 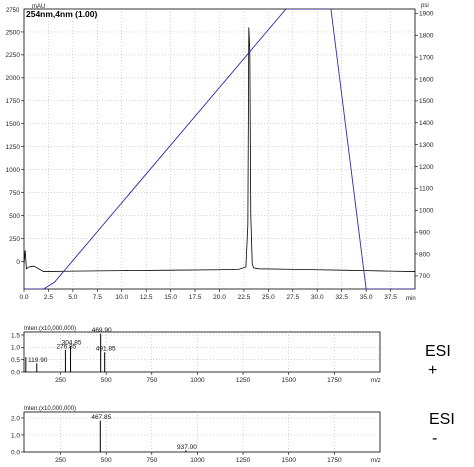 I want to click on y-tick-label: 1250, so click(x=13, y=147).